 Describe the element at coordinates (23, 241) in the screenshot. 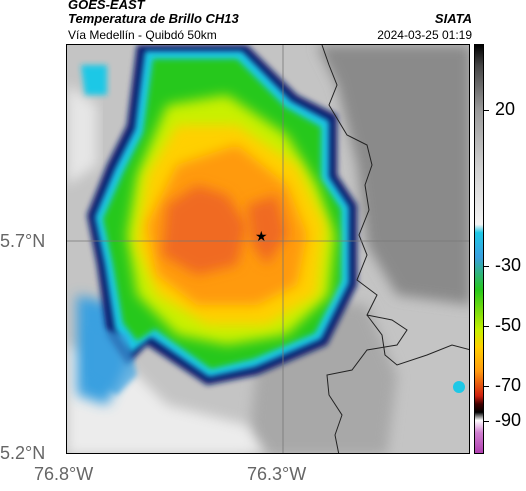

I see `lat-label-1: 5.7°N` at that location.